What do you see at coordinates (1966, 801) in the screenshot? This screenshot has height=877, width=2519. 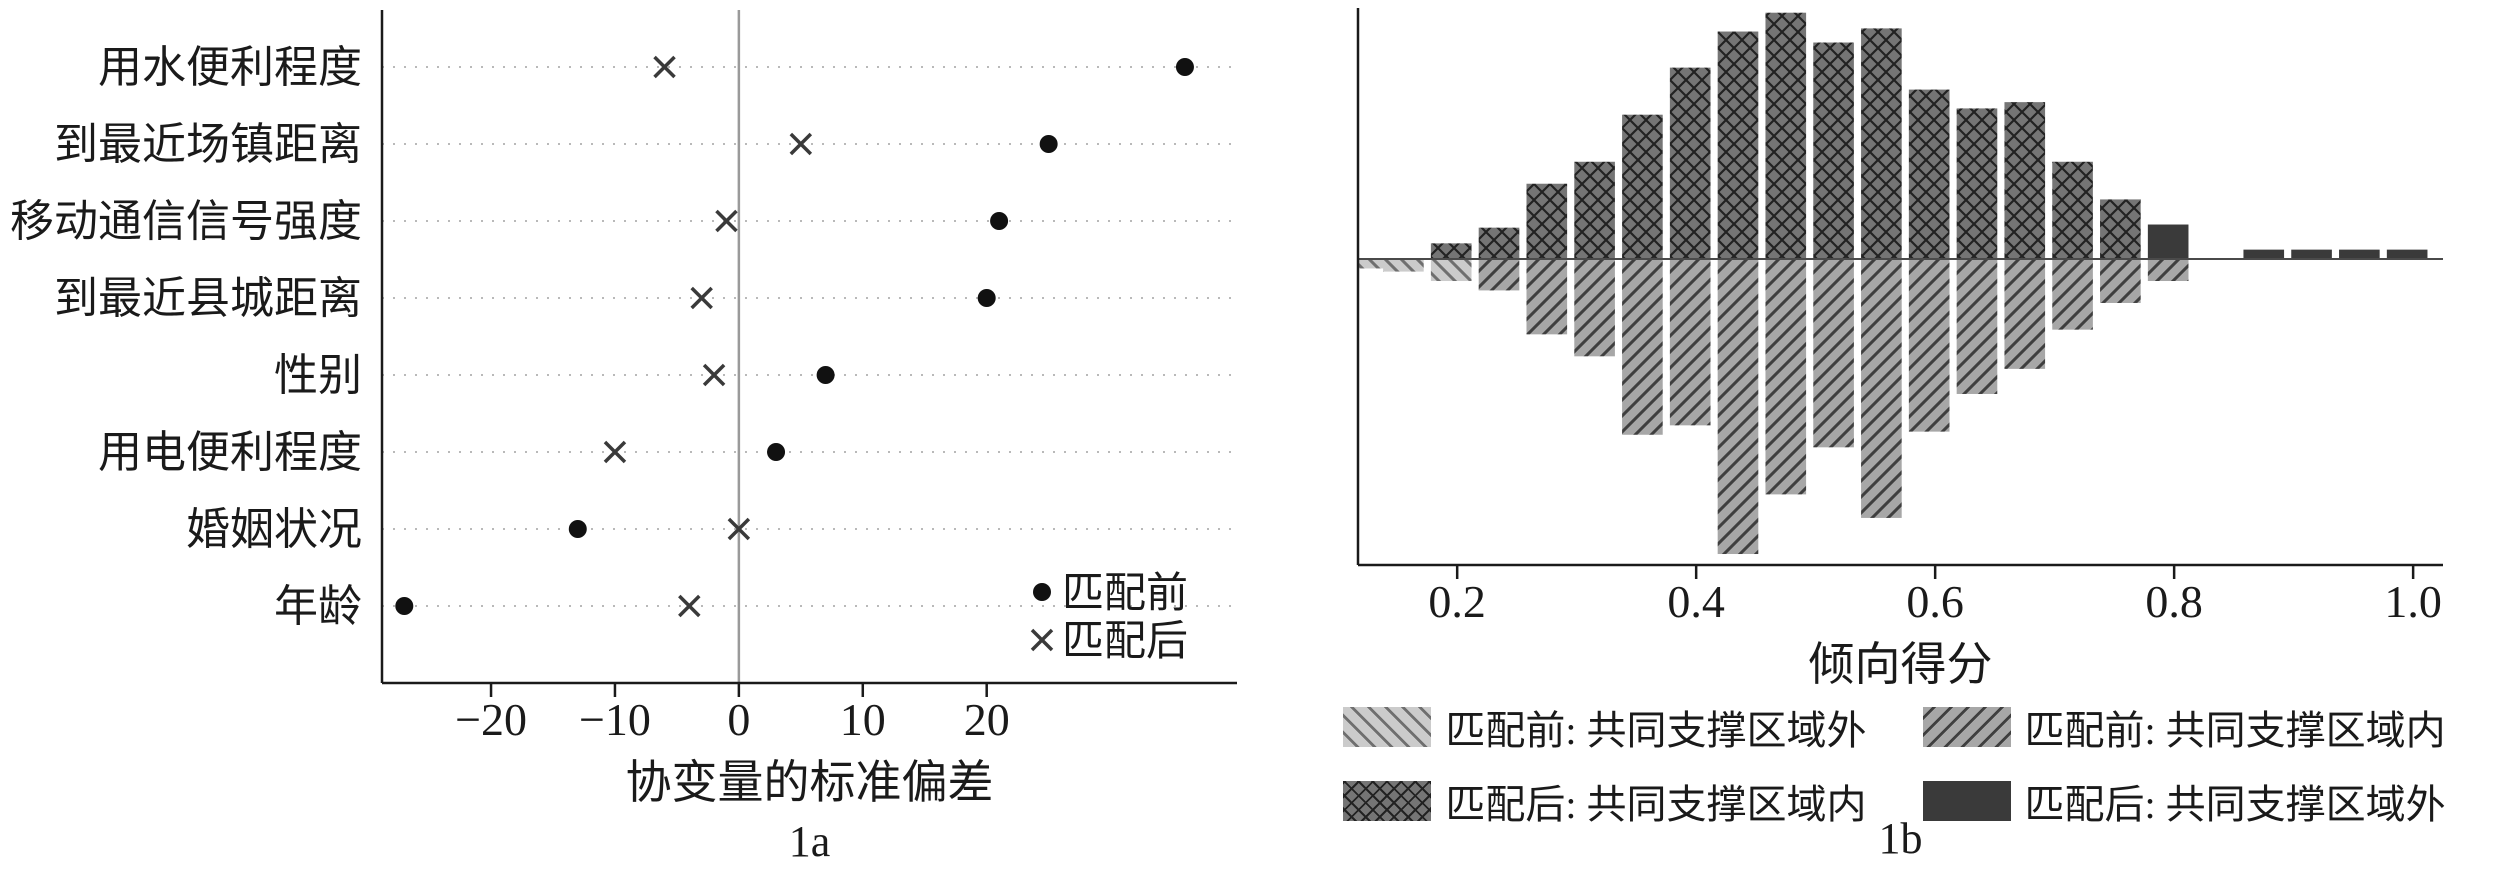 I see `legend-swatch-dark-solid` at bounding box center [1966, 801].